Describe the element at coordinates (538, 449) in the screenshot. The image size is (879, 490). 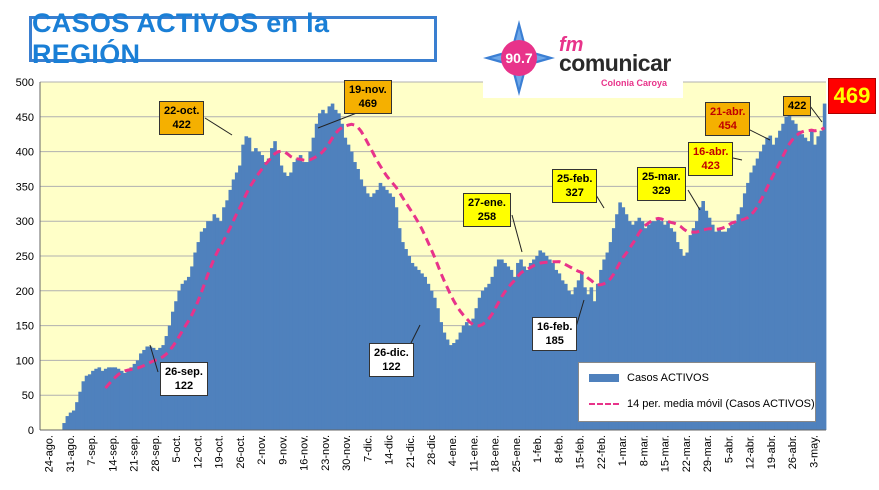
I see `x-tick-label: 1-feb.` at that location.